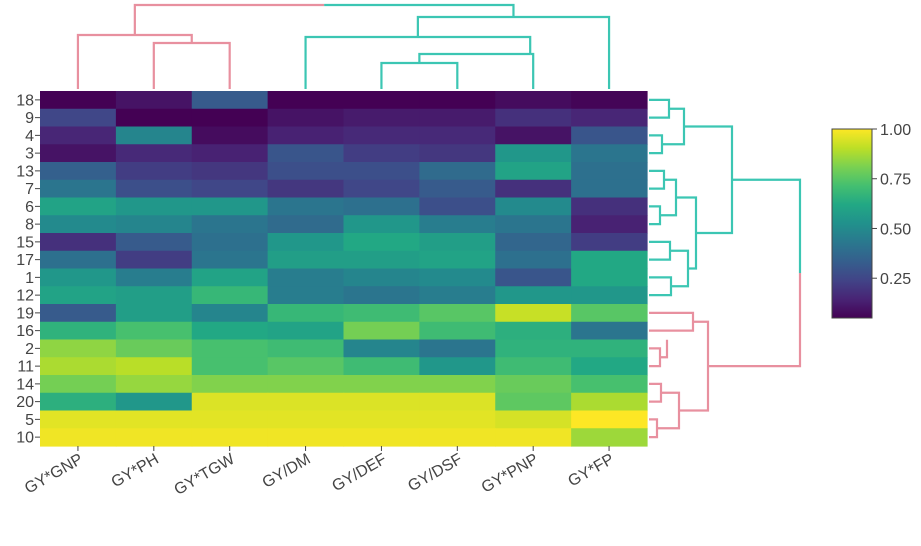 The width and height of the screenshot is (921, 546). I want to click on row-tick-label: 12, so click(25, 296).